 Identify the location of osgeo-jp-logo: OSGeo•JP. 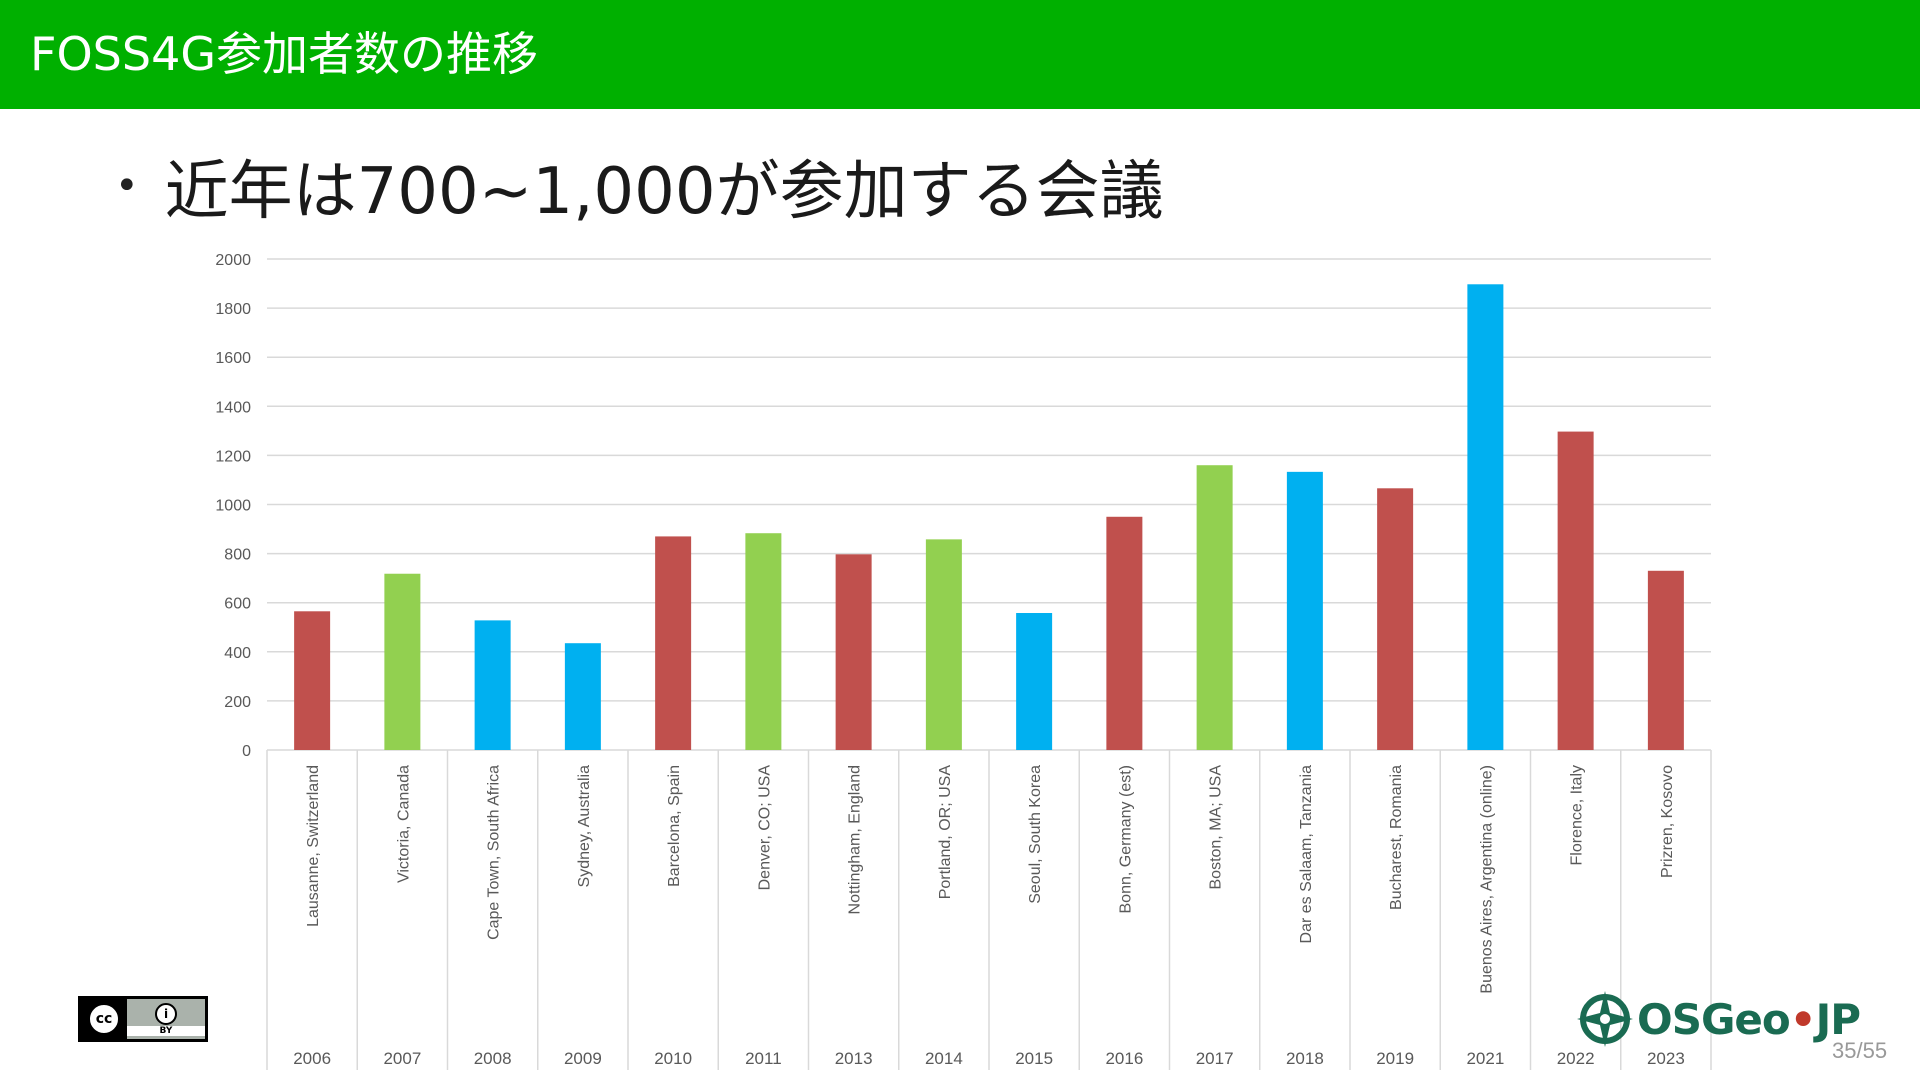
(1717, 1019).